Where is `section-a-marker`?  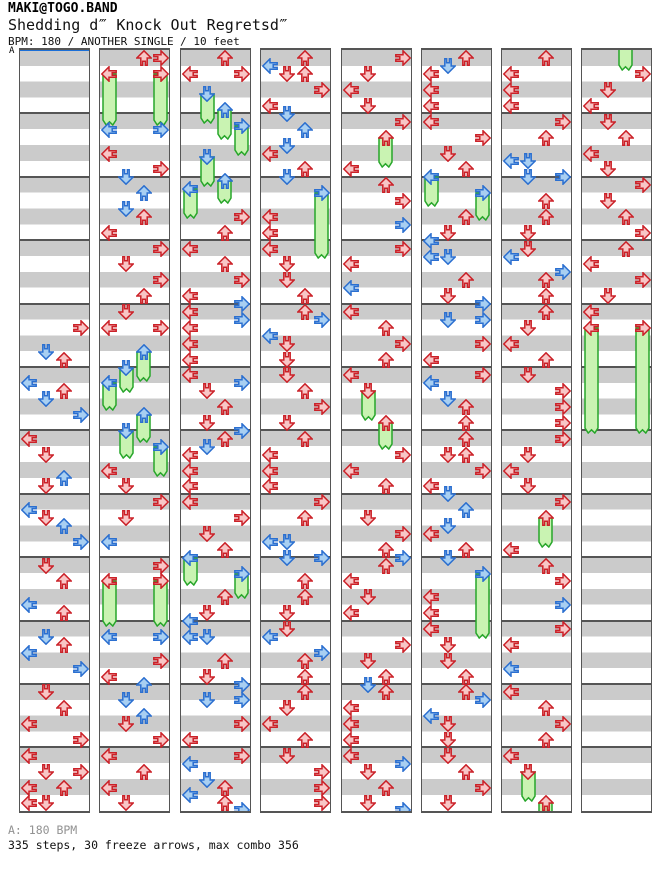 section-a-marker is located at coordinates (54, 50).